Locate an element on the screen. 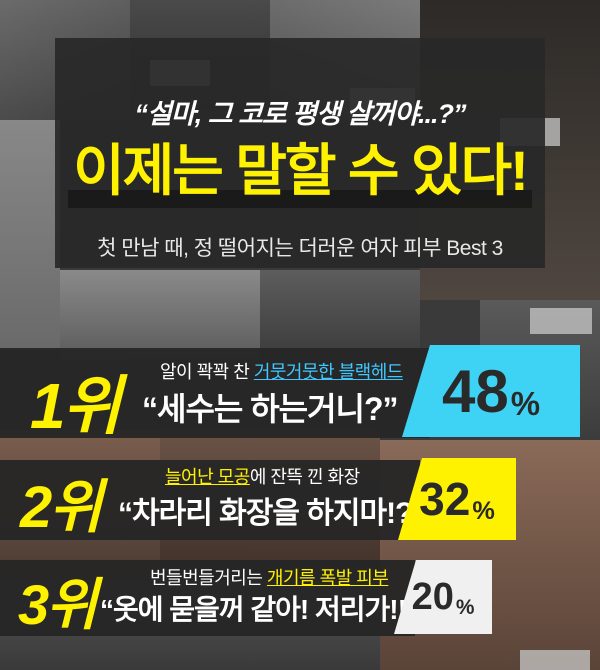  percent-value: 32 is located at coordinates (445, 499).